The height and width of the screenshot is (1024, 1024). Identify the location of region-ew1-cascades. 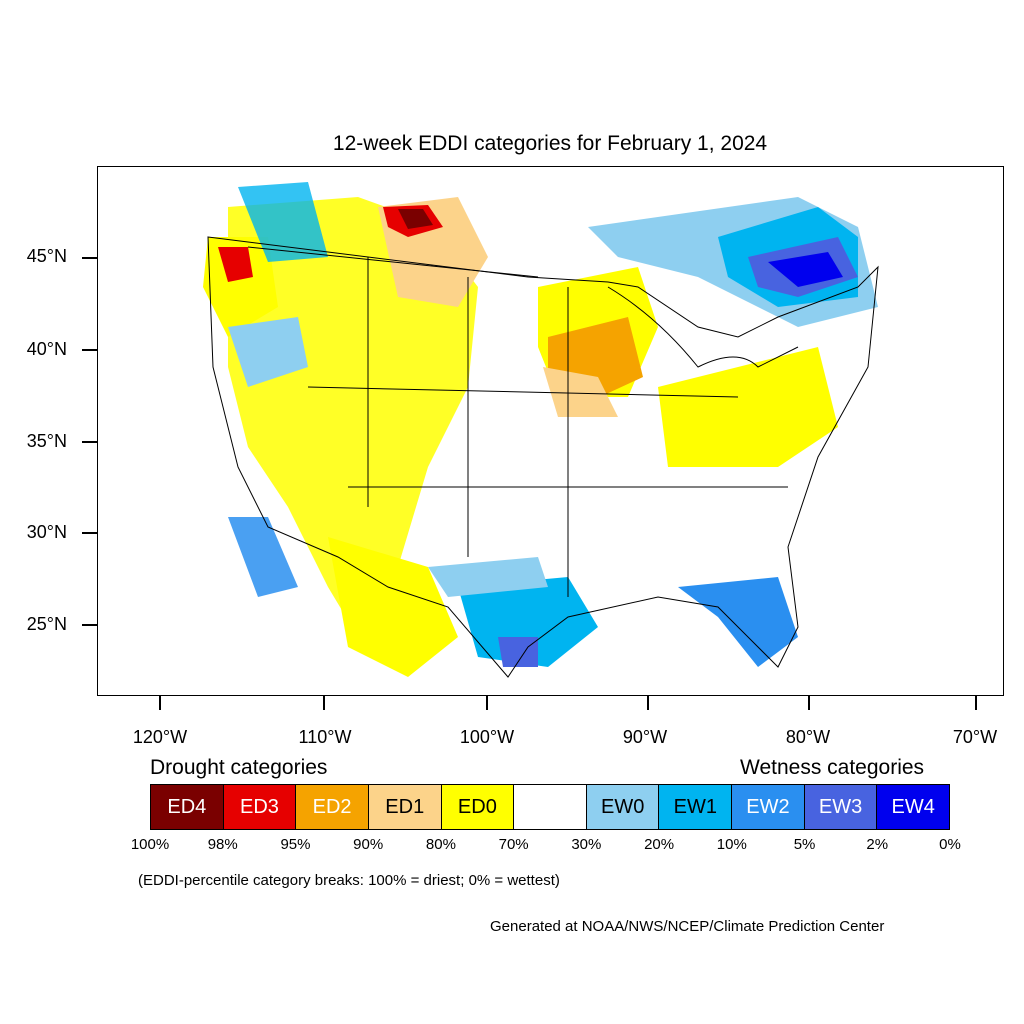
(283, 222).